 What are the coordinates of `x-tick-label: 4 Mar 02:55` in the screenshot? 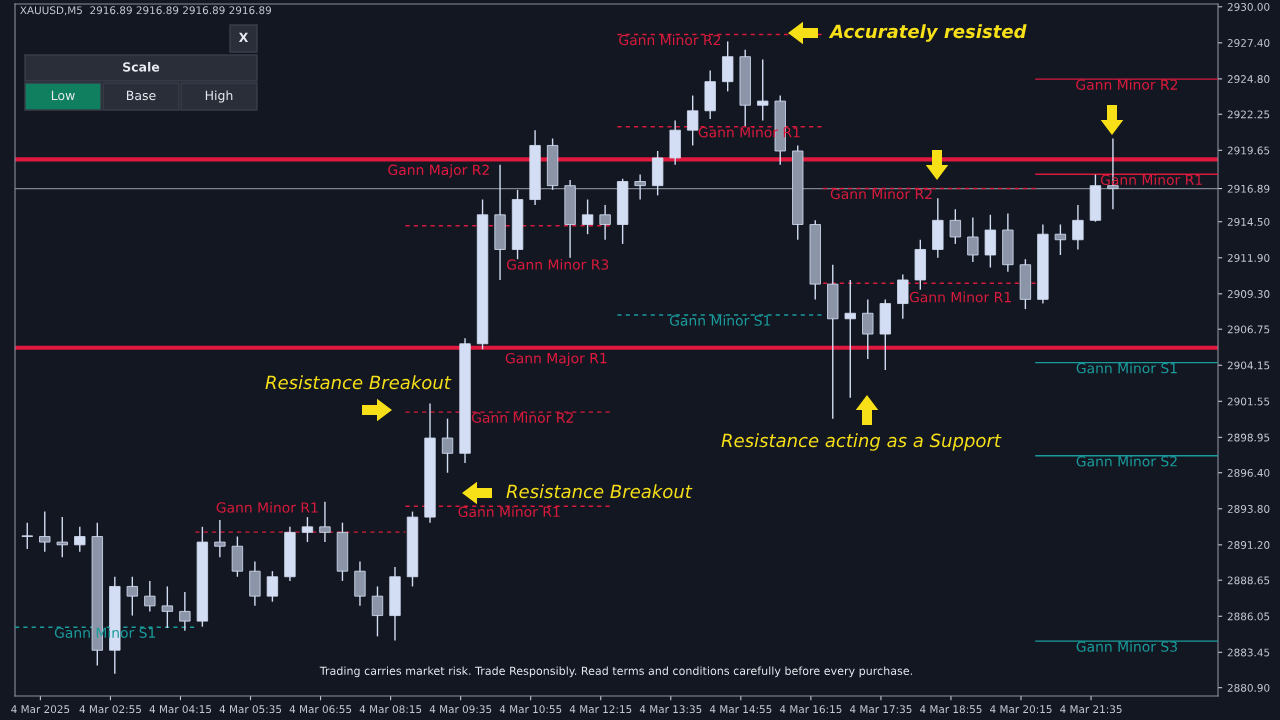 It's located at (110, 709).